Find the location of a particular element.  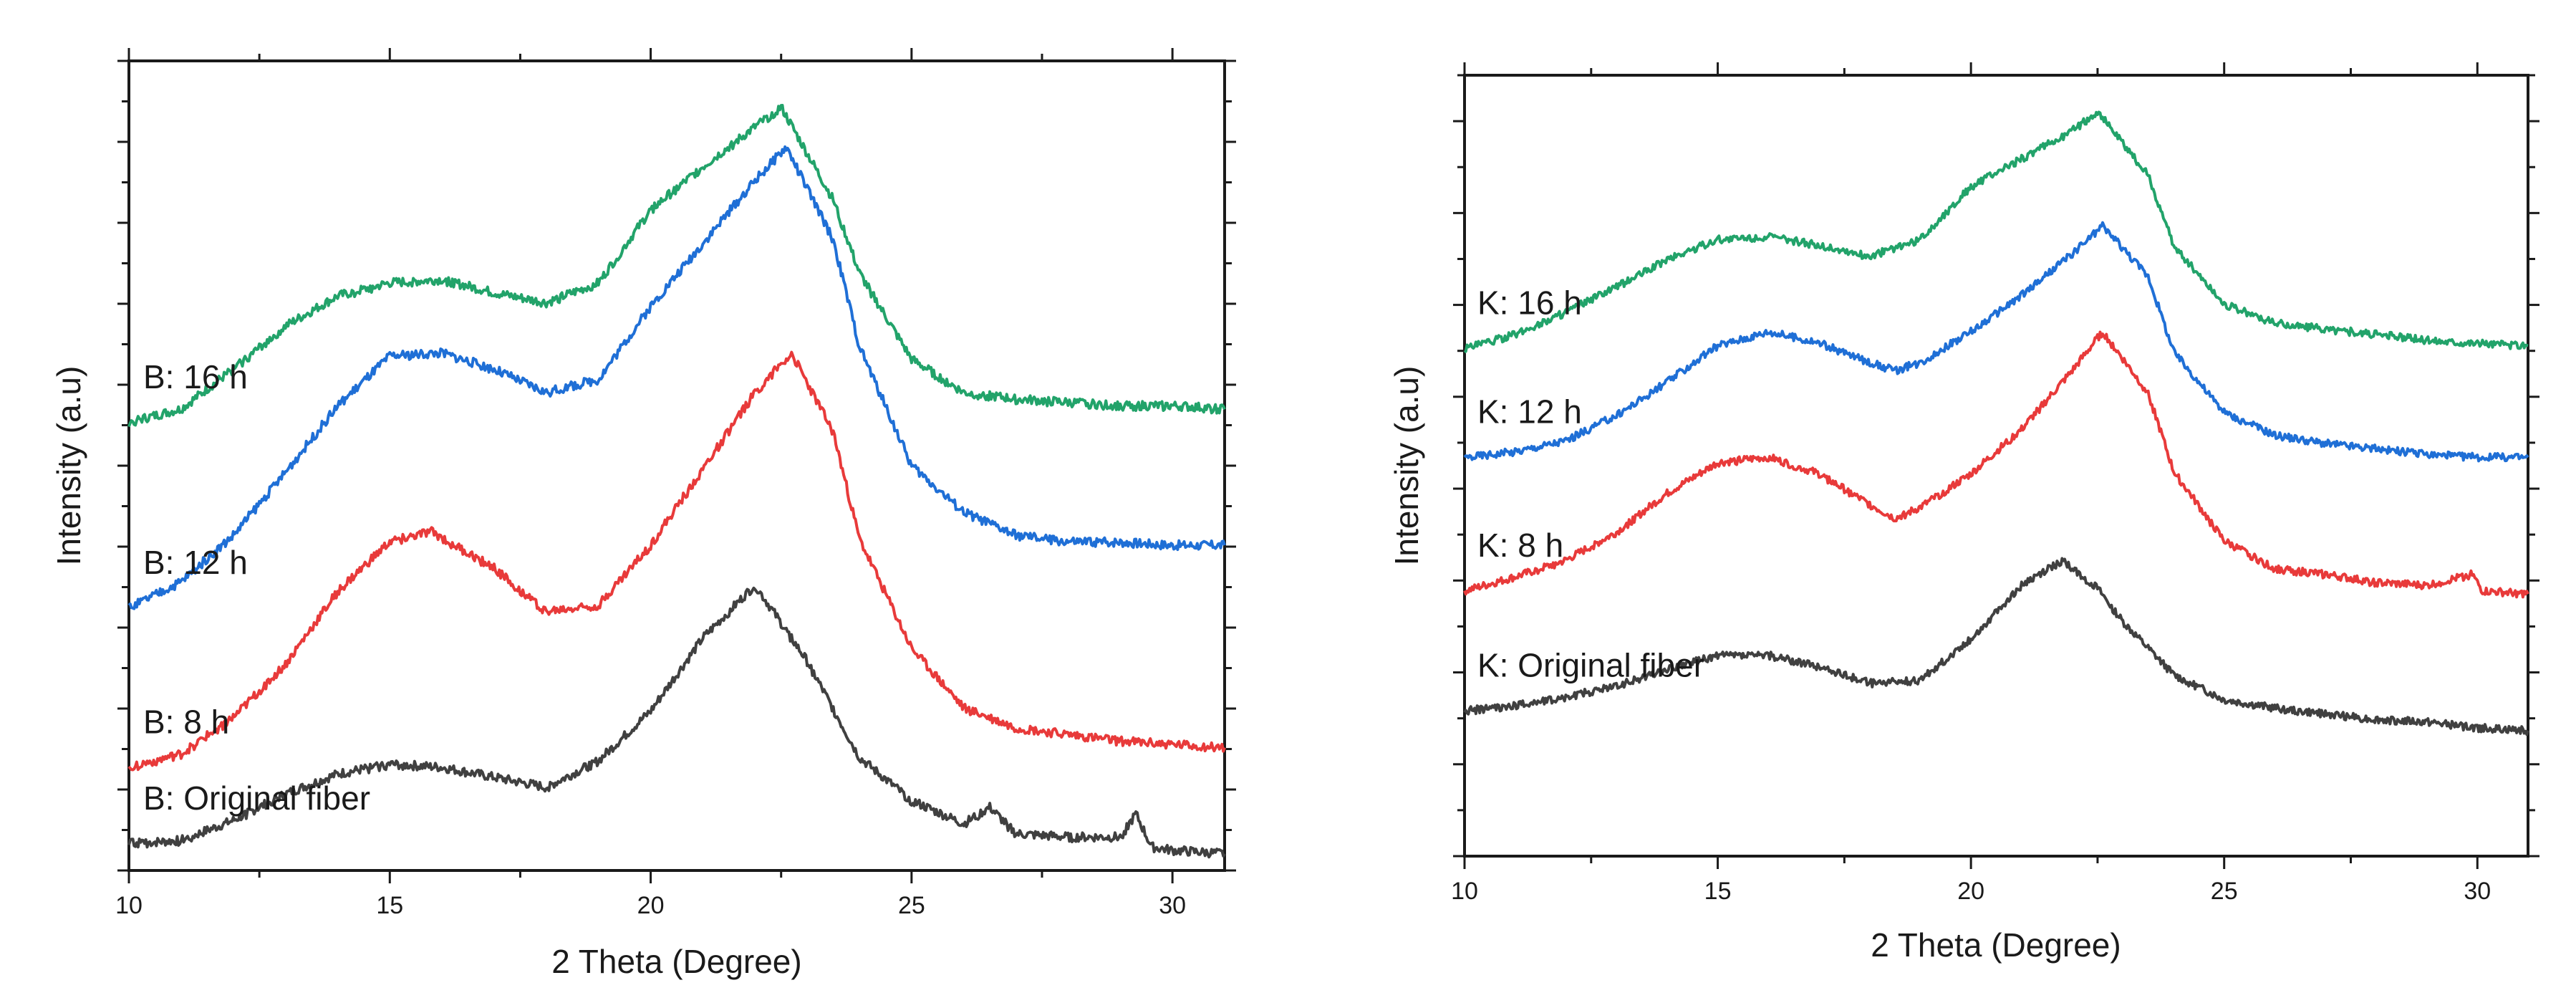

series-label-b-original-fiber: B: Original fiber is located at coordinates (256, 798).